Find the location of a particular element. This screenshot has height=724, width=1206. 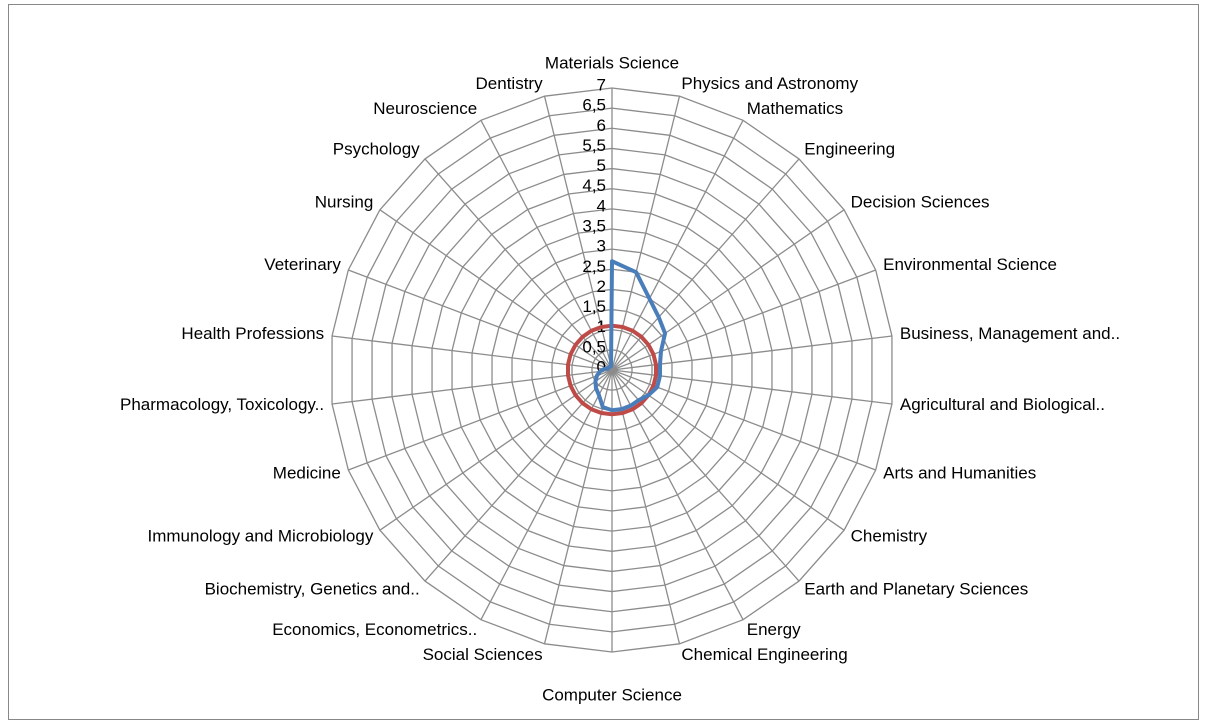

y-tick-label: 6 is located at coordinates (601, 125).